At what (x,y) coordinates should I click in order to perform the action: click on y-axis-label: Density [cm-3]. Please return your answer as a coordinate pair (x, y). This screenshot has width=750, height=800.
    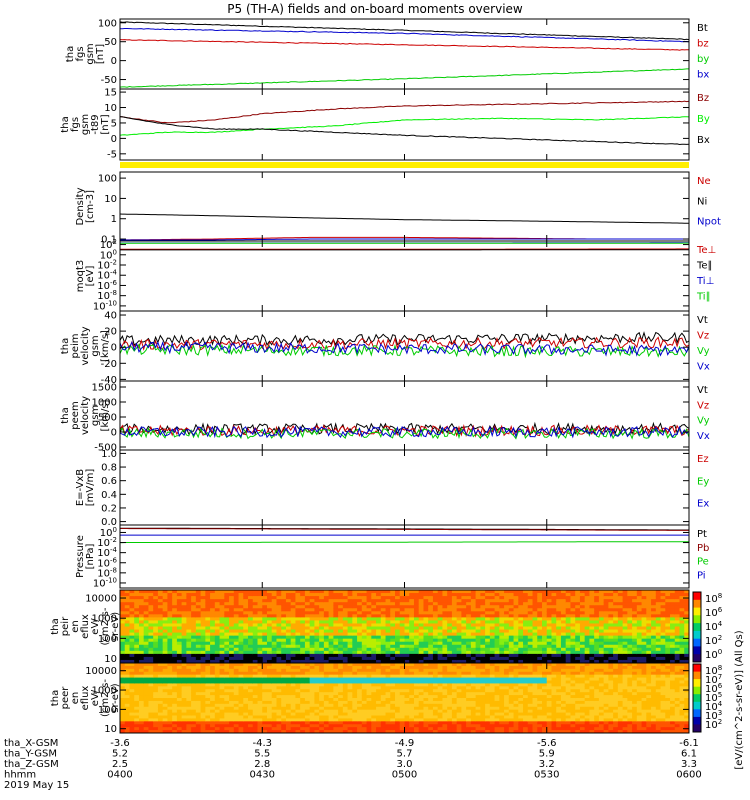
    Looking at the image, I should click on (85, 206).